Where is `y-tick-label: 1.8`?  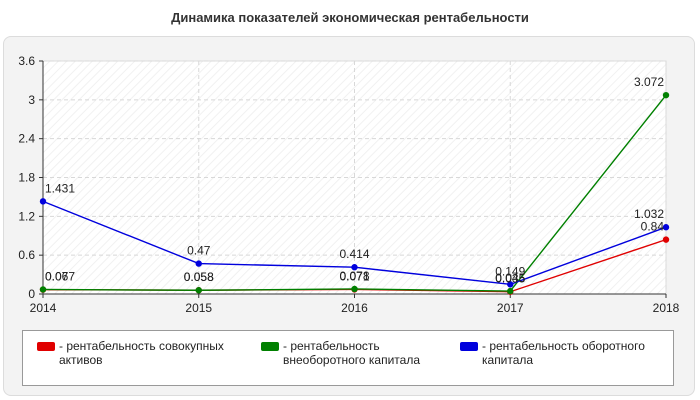 y-tick-label: 1.8 is located at coordinates (26, 178).